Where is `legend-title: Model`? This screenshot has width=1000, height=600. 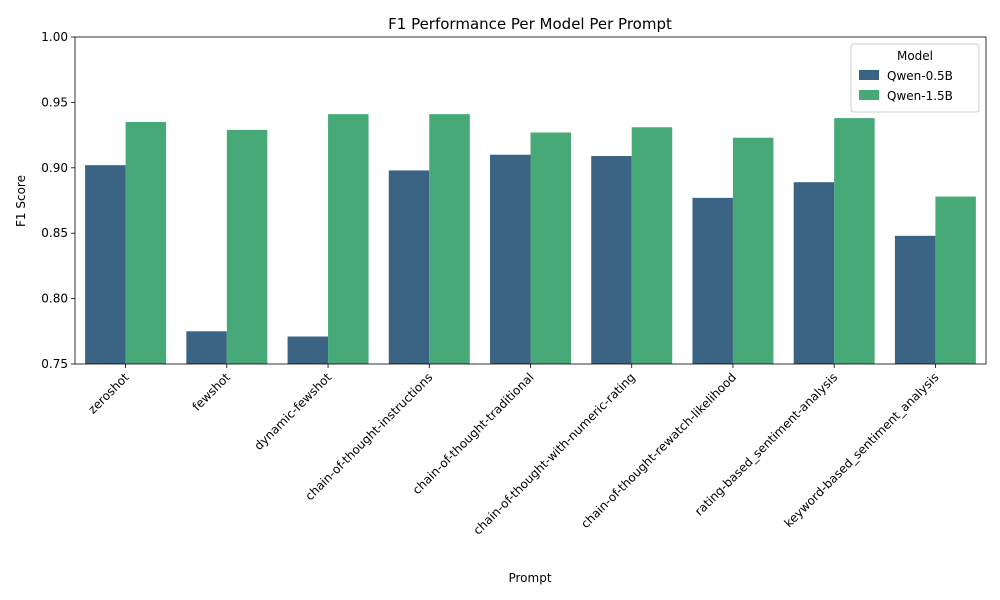 legend-title: Model is located at coordinates (915, 56).